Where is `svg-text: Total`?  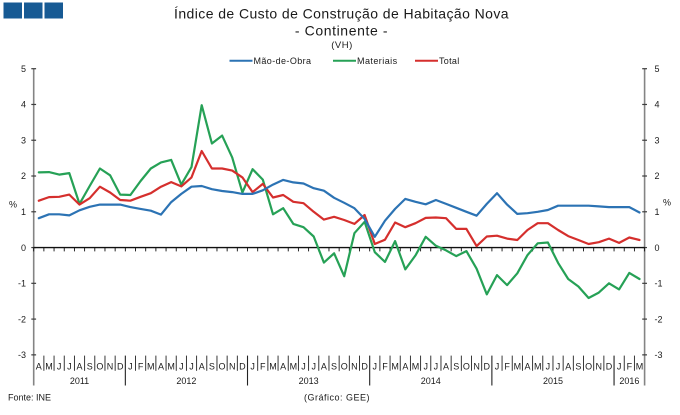 svg-text: Total is located at coordinates (449, 61).